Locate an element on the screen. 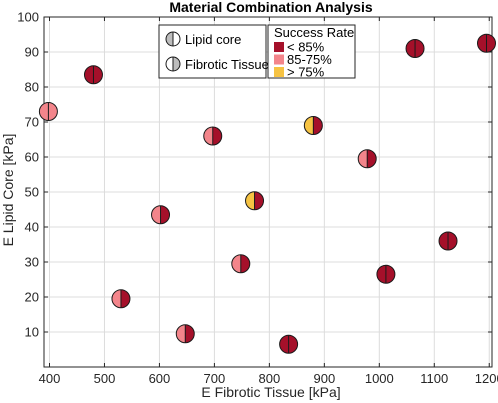  x-tick-label: 400 is located at coordinates (50, 378).